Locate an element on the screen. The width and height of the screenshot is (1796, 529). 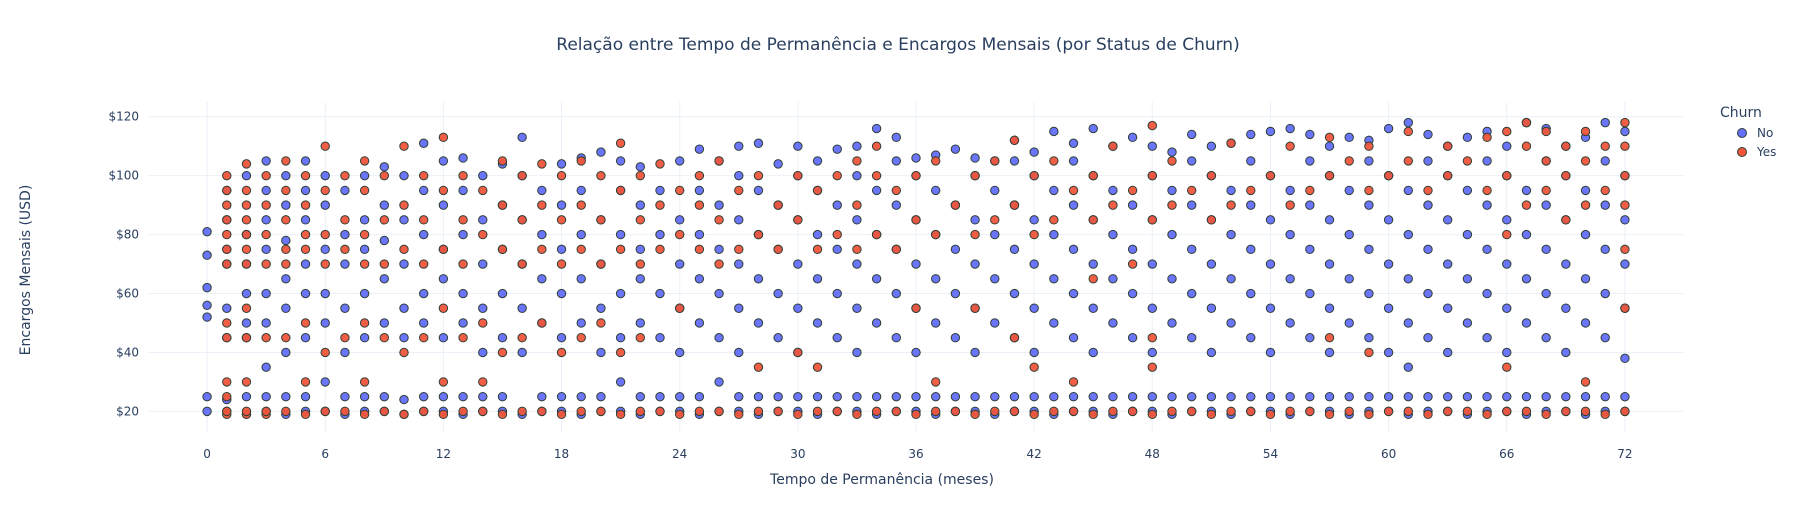
x-axis-ticks: 0 6 12 18 24 30 36 42 48 54 60 66 72 is located at coordinates (917, 454).